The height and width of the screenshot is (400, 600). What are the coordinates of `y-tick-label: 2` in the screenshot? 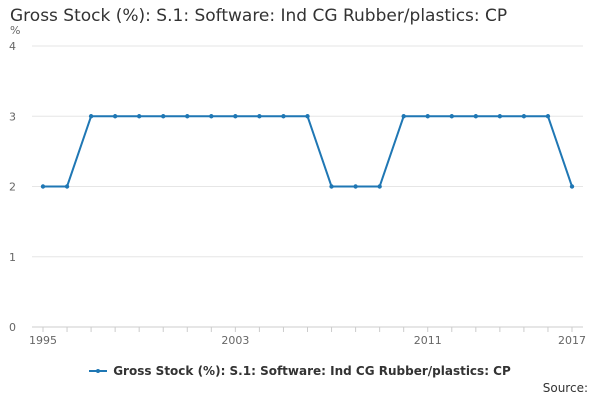 It's located at (12, 187).